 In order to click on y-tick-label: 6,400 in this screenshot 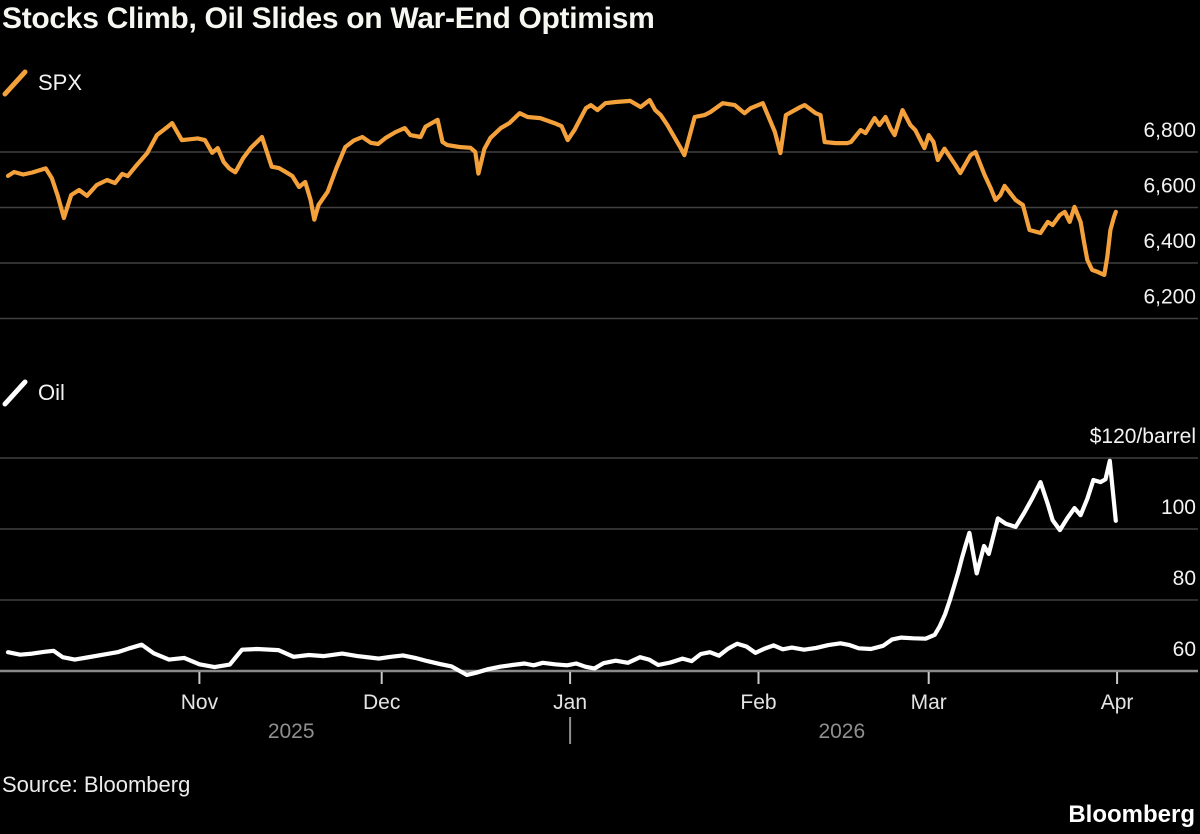, I will do `click(1169, 241)`.